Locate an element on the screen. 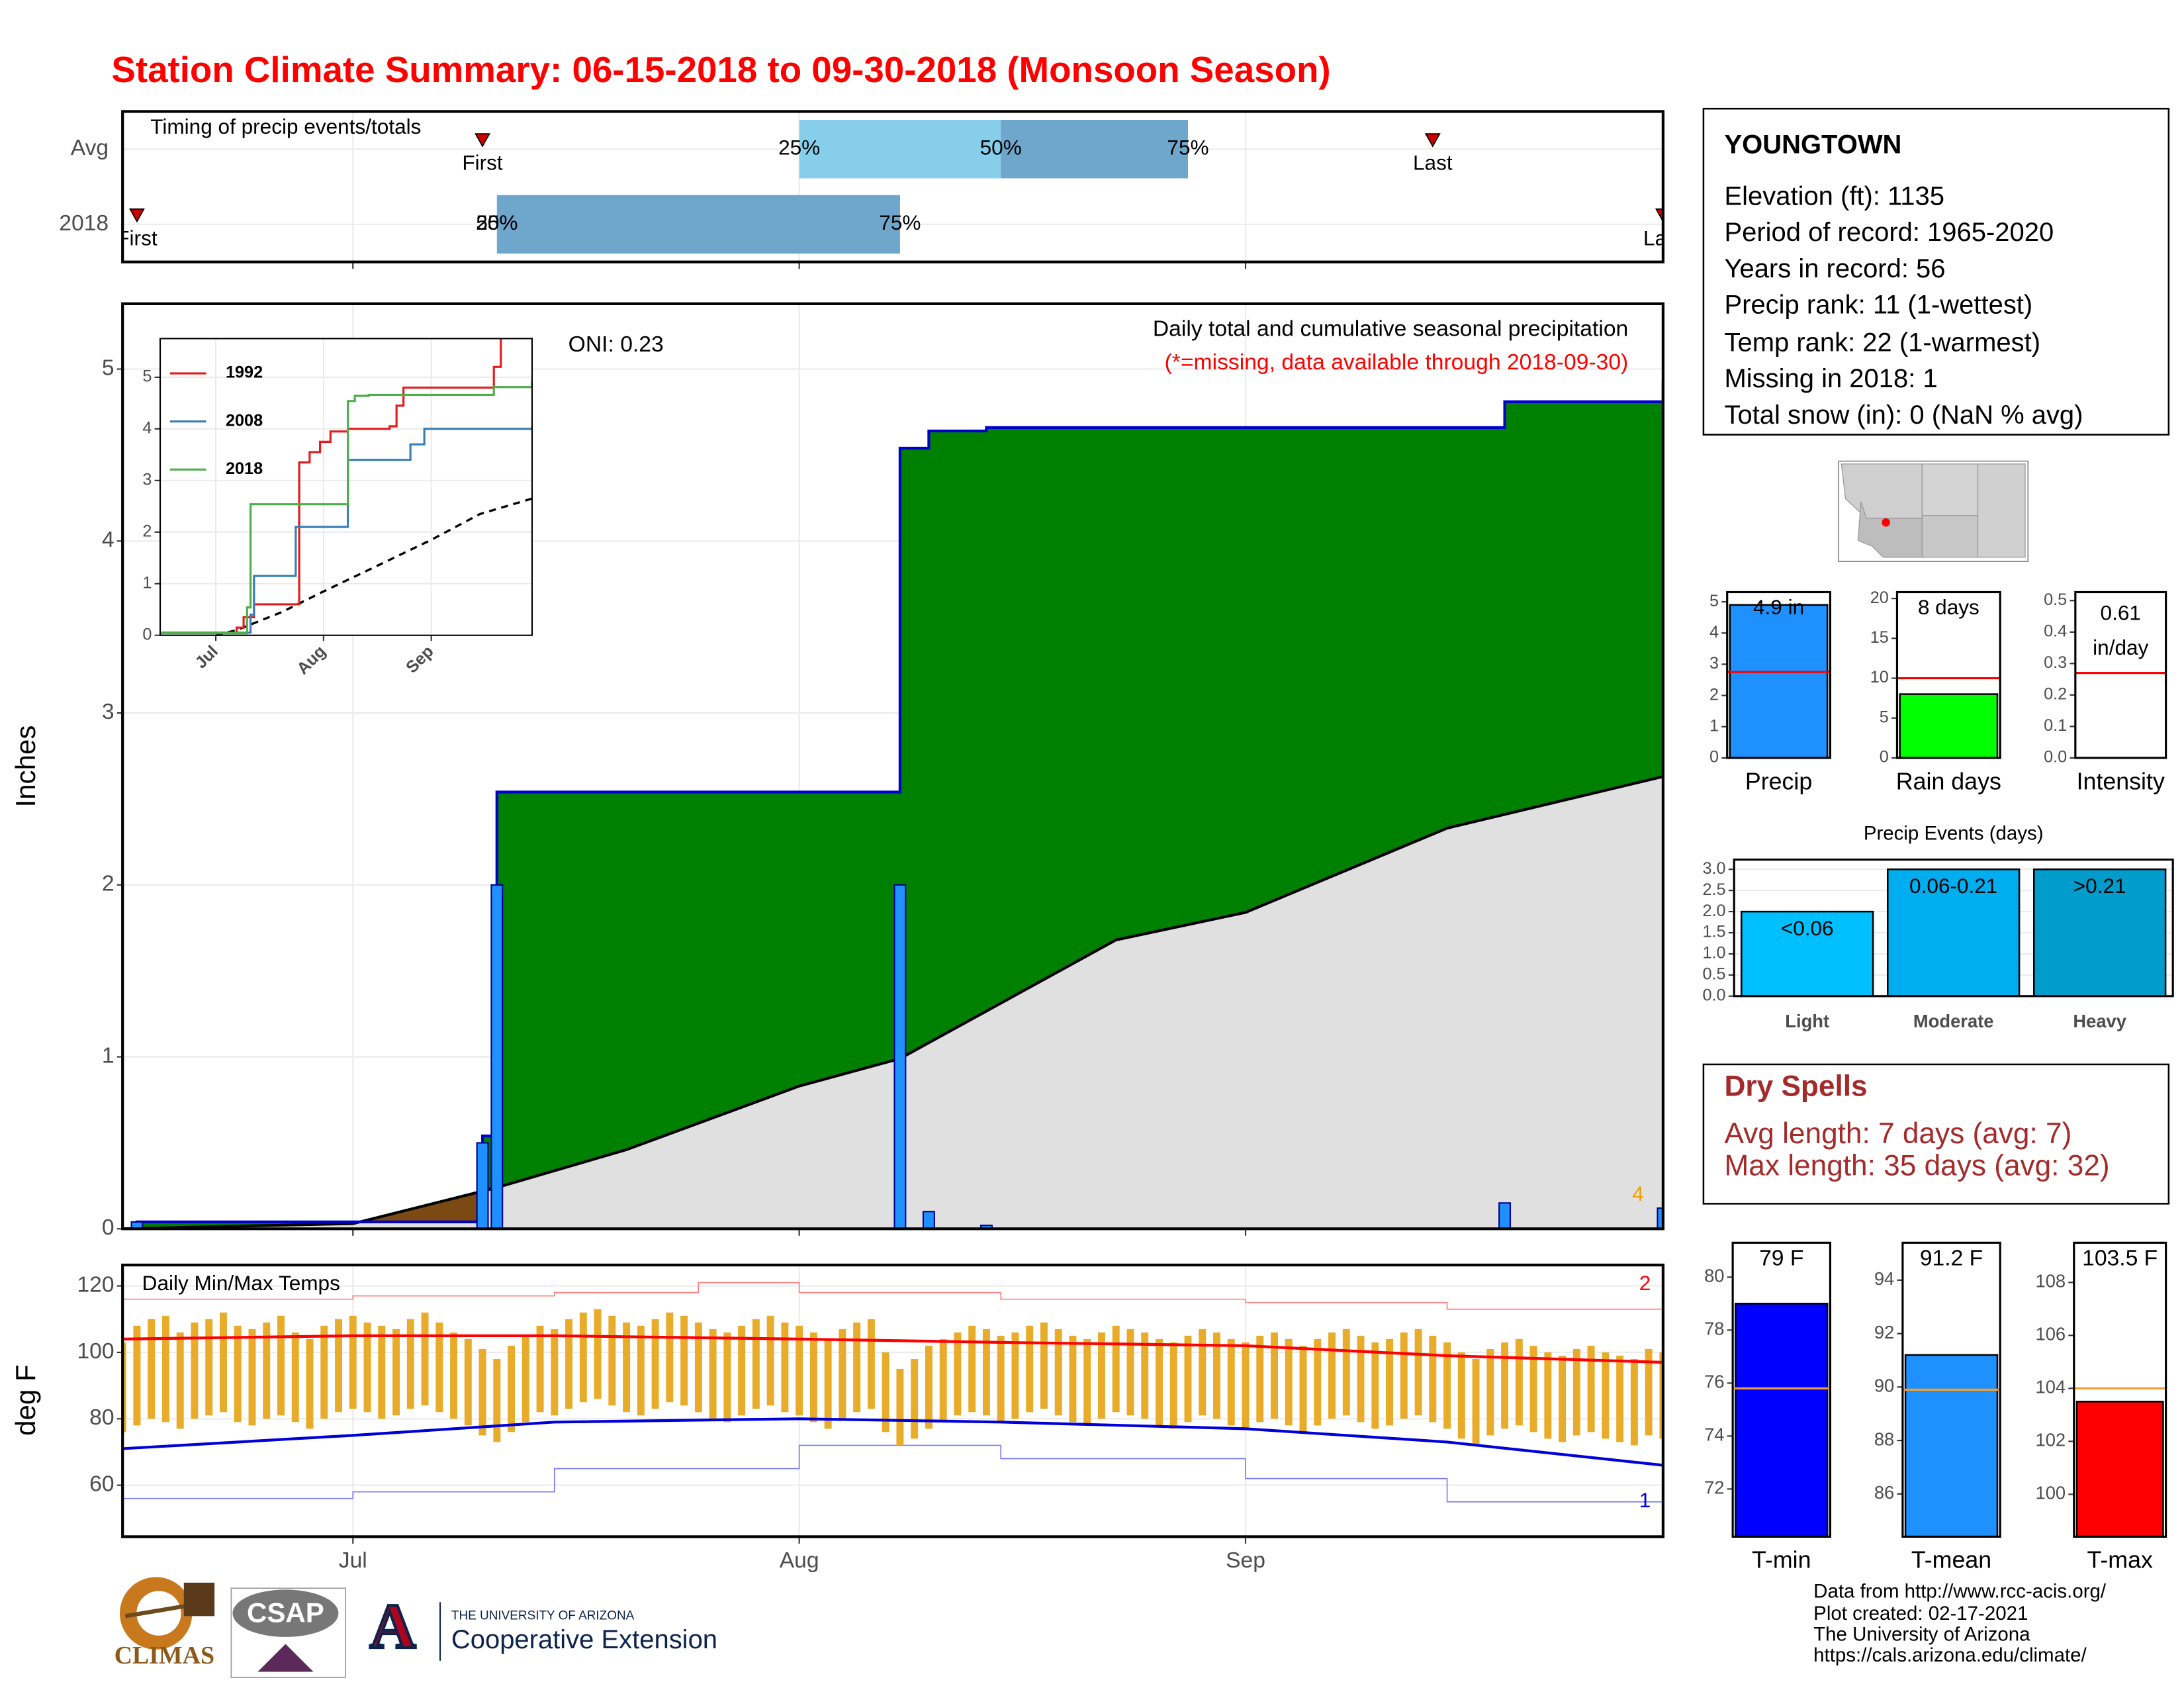 This screenshot has width=2184, height=1688. y-tick-label: 20 is located at coordinates (1880, 597).